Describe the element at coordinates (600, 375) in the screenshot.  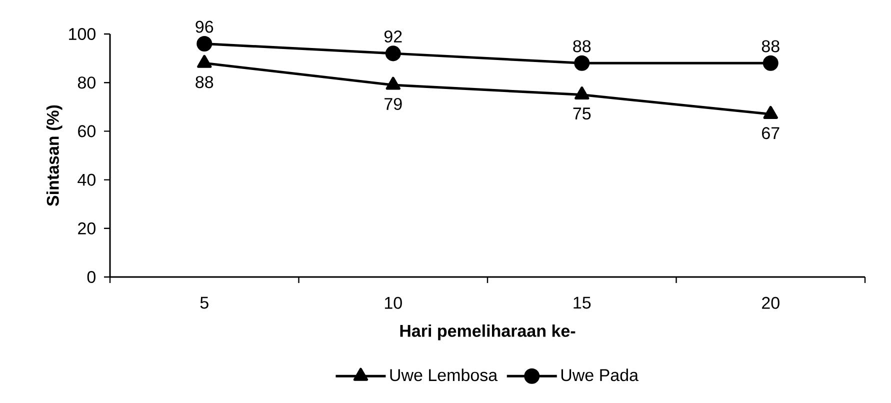
I see `legend-label: Uwe Pada` at that location.